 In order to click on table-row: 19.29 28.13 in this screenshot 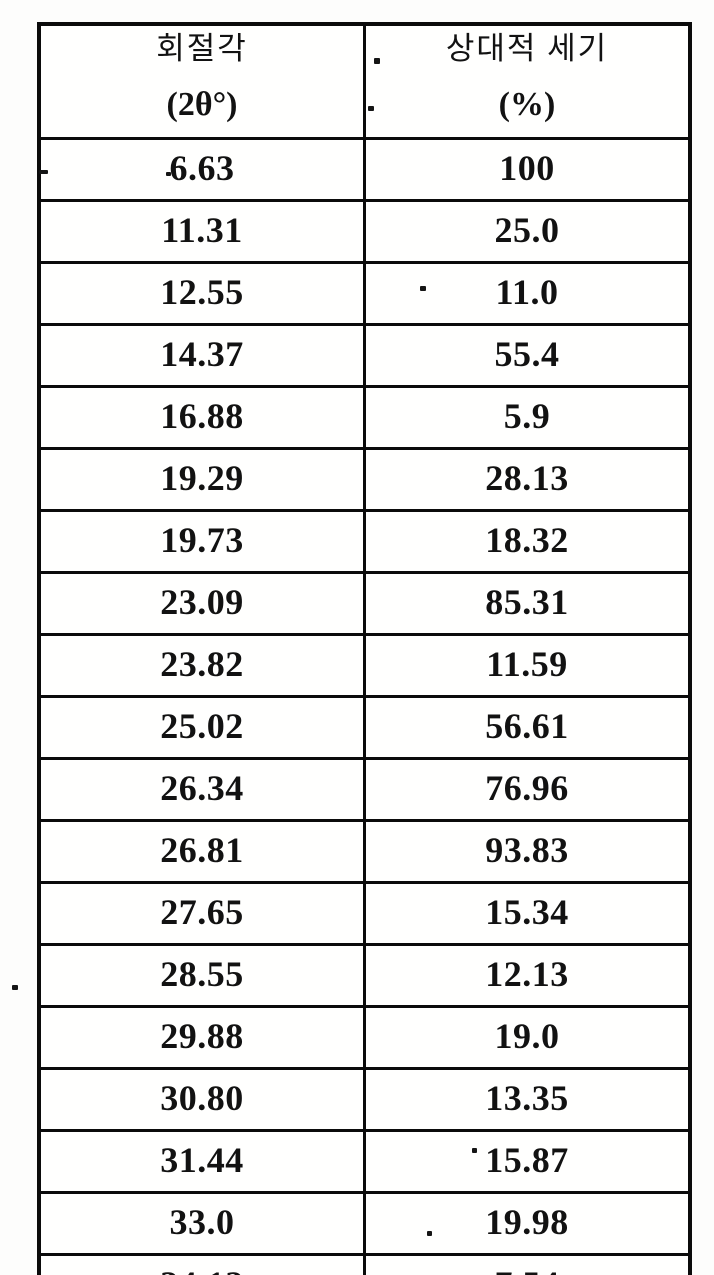, I will do `click(364, 479)`.